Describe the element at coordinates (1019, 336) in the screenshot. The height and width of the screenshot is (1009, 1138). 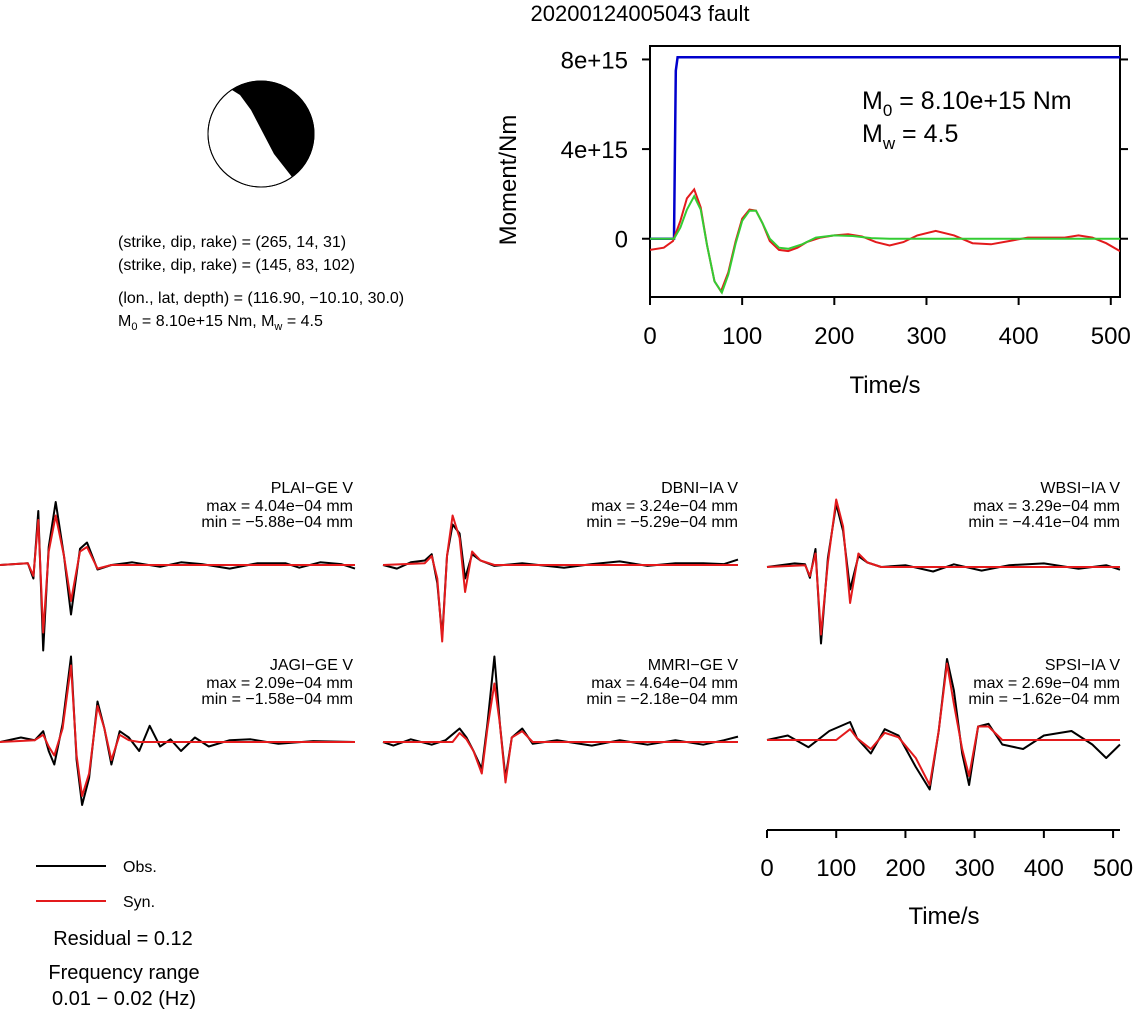
I see `moment-x-tick-label: 400` at that location.